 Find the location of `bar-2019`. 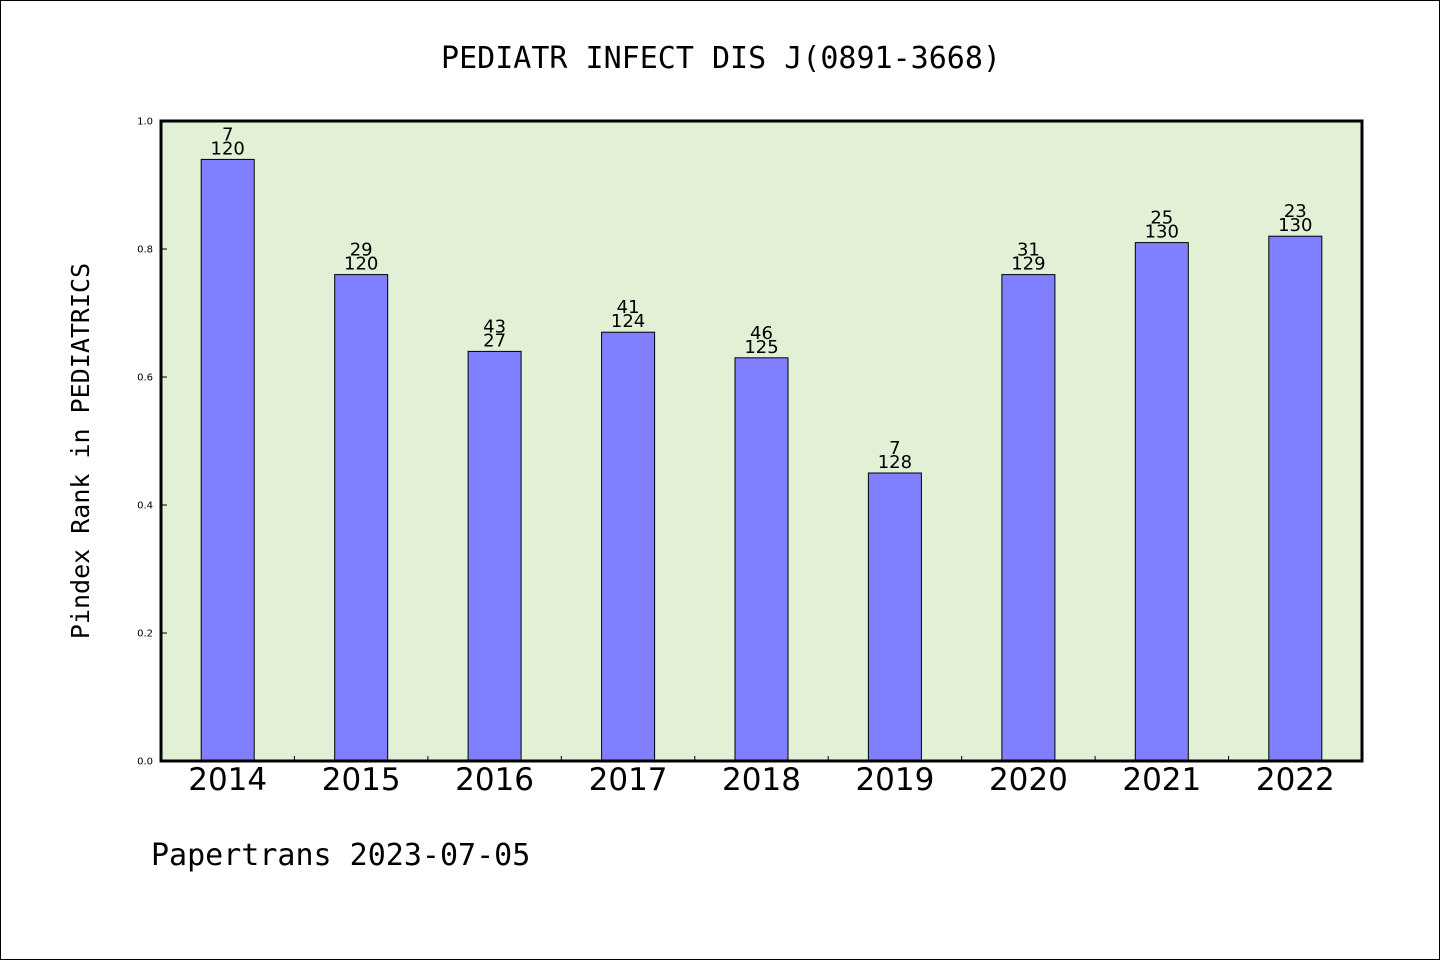

bar-2019 is located at coordinates (894, 617).